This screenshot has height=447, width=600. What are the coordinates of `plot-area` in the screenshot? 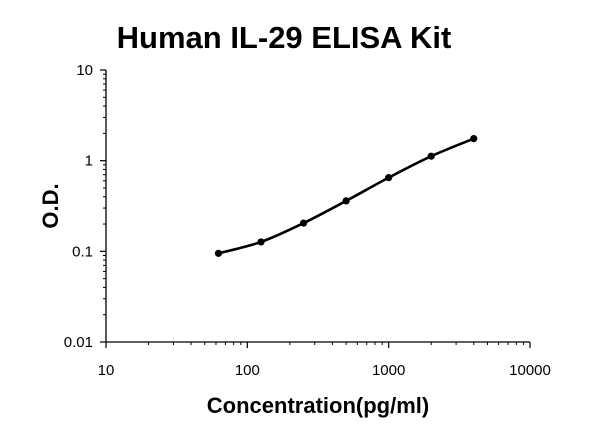 It's located at (346, 196).